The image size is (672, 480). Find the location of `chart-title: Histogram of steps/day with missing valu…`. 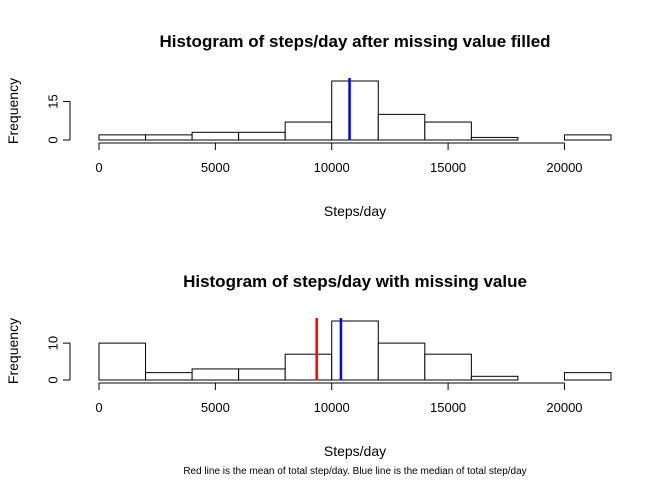

chart-title: Histogram of steps/day with missing valu… is located at coordinates (355, 281).